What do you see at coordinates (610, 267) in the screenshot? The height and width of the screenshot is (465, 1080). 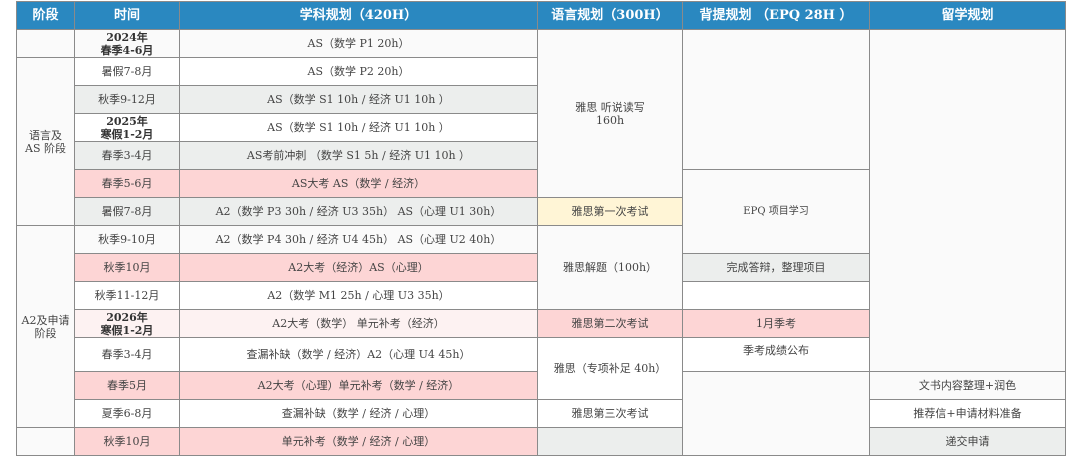 I see `language-solving: 雅思解题（100h）` at bounding box center [610, 267].